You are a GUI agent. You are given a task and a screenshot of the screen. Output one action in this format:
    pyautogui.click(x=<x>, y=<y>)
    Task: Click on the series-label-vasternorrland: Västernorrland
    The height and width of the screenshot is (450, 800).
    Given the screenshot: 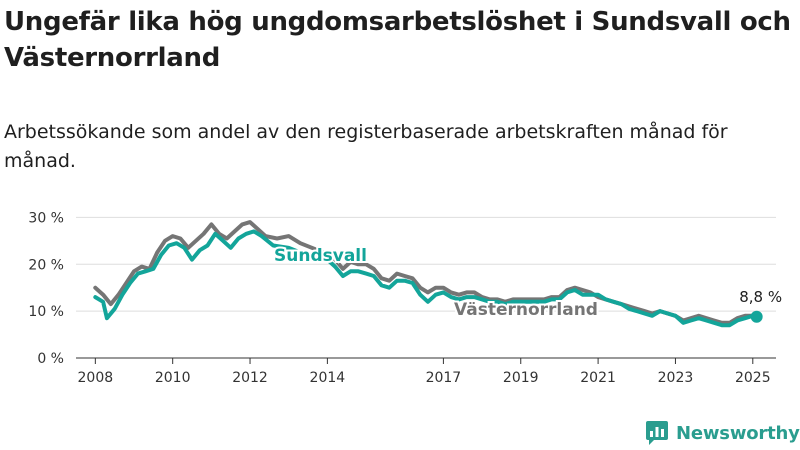 What is the action you would take?
    pyautogui.click(x=526, y=310)
    